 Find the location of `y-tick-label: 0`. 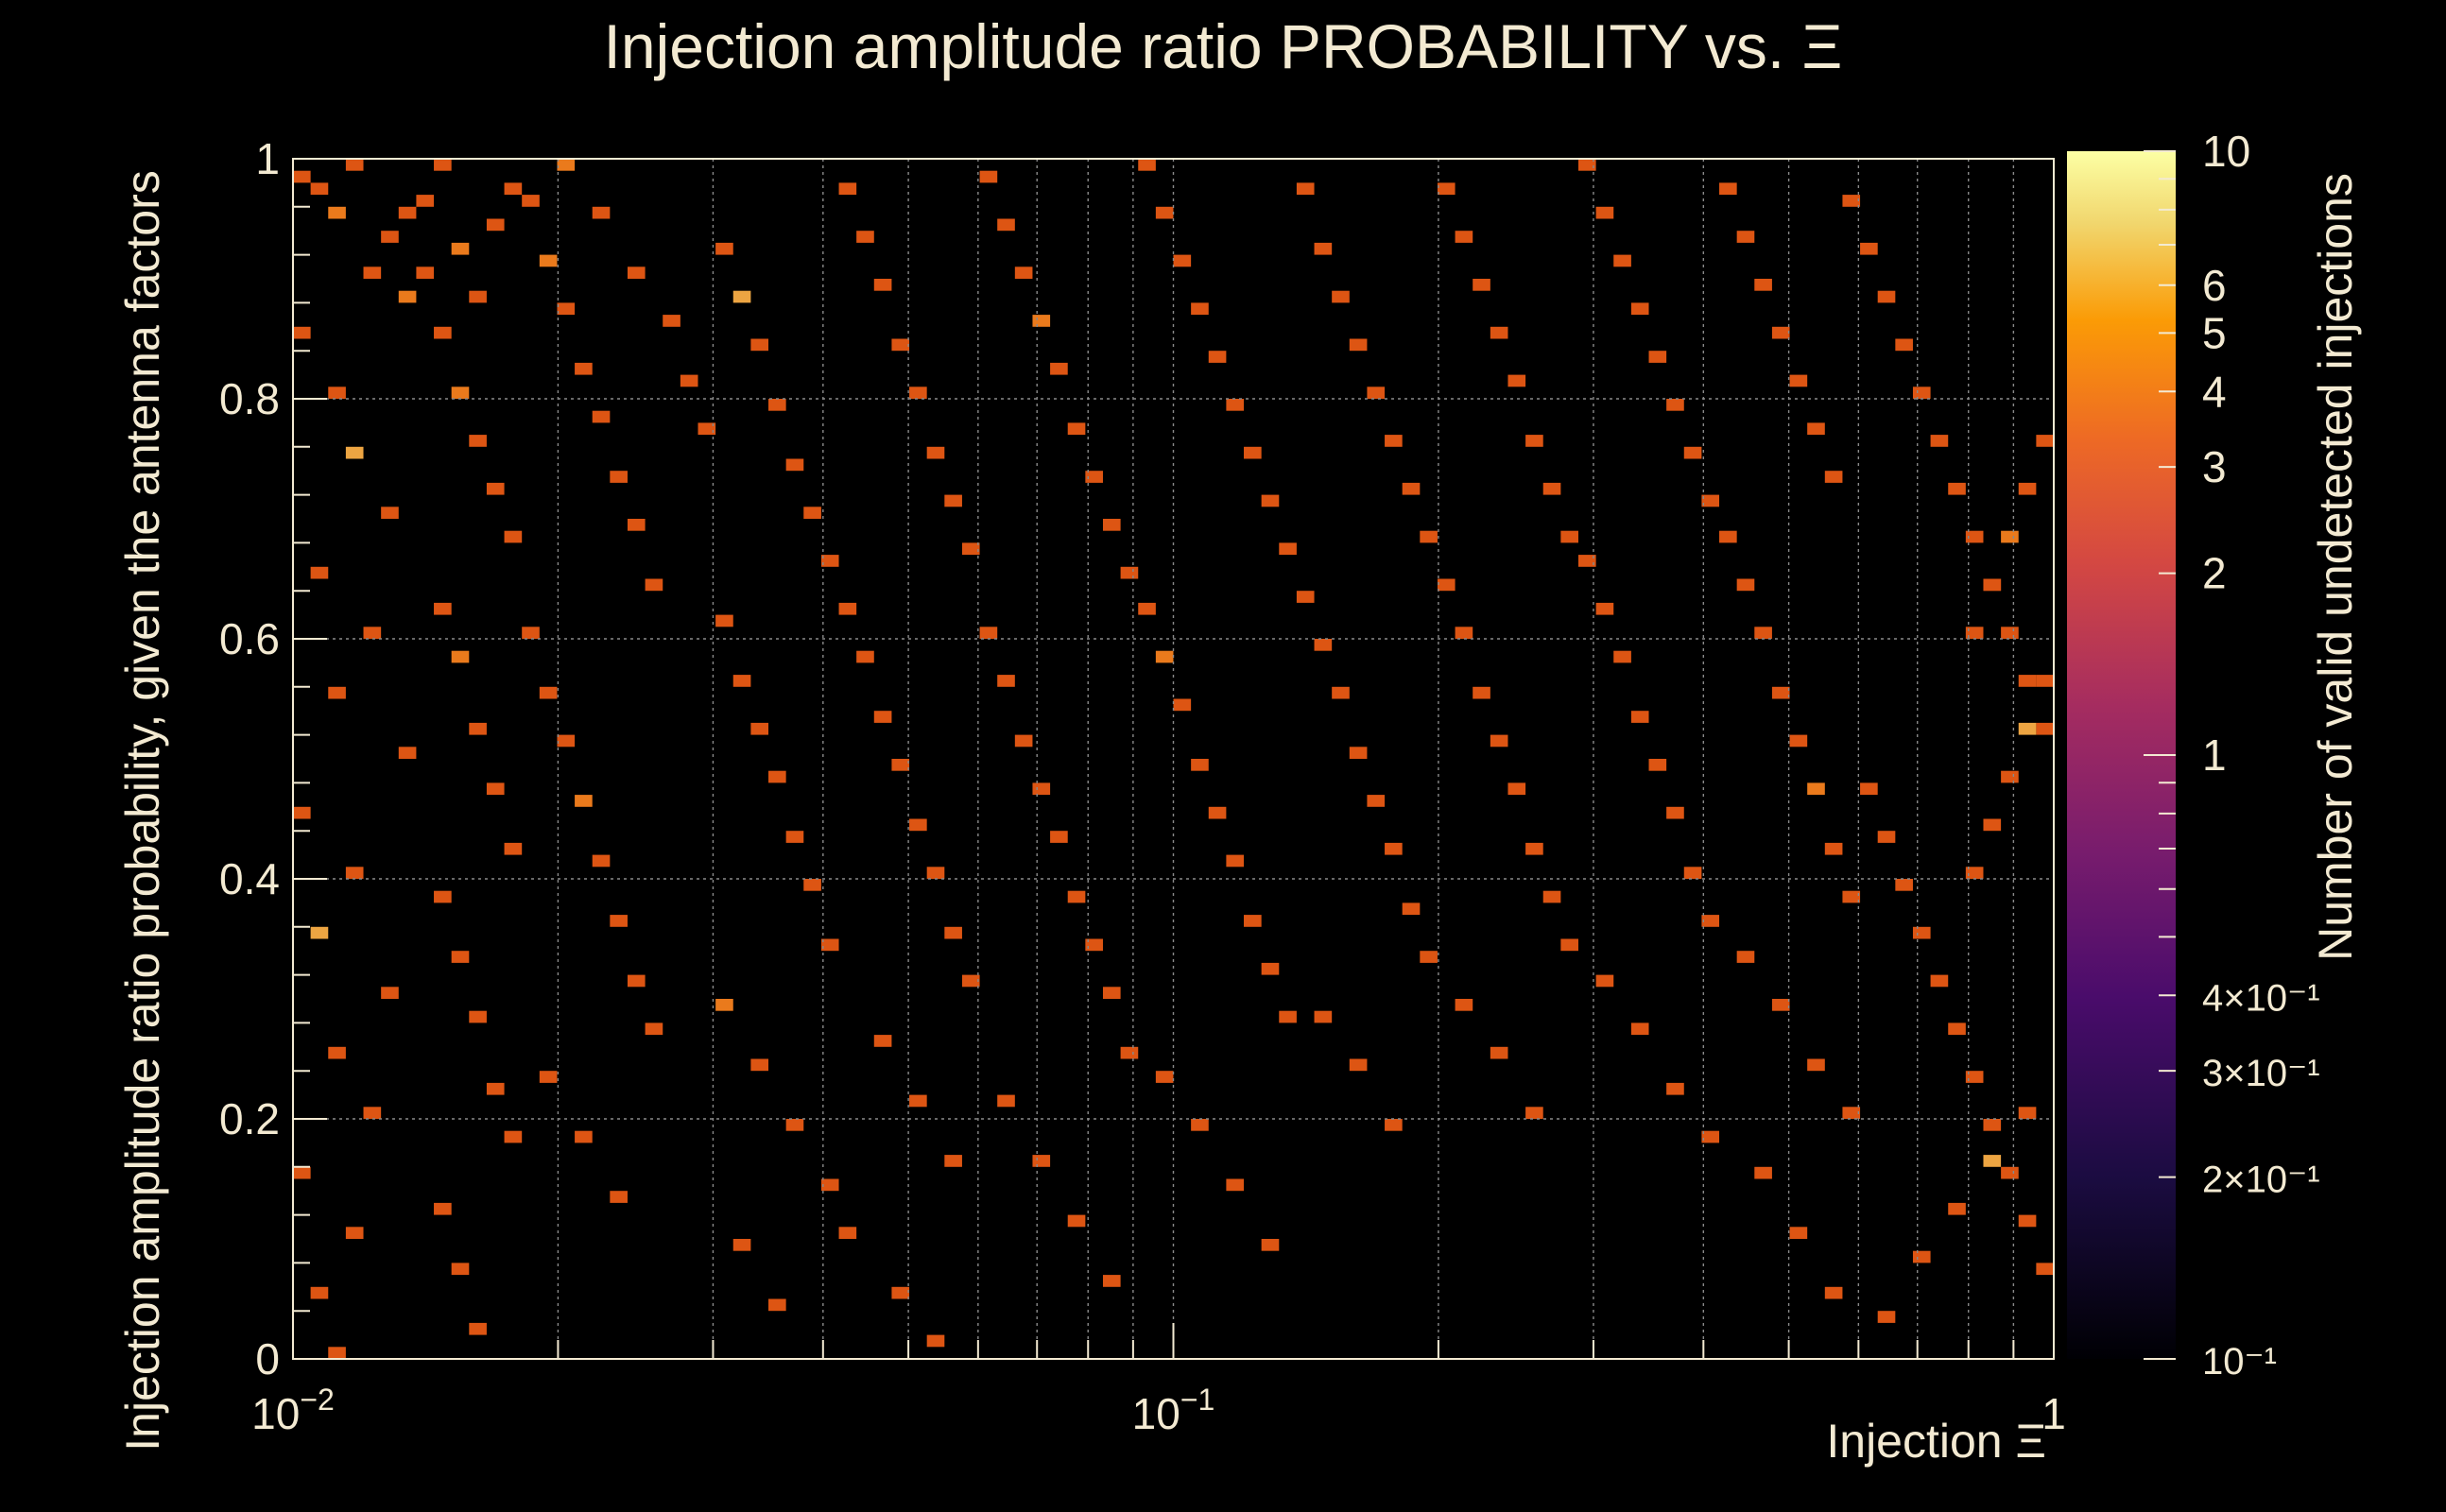

y-tick-label: 0 is located at coordinates (267, 1358).